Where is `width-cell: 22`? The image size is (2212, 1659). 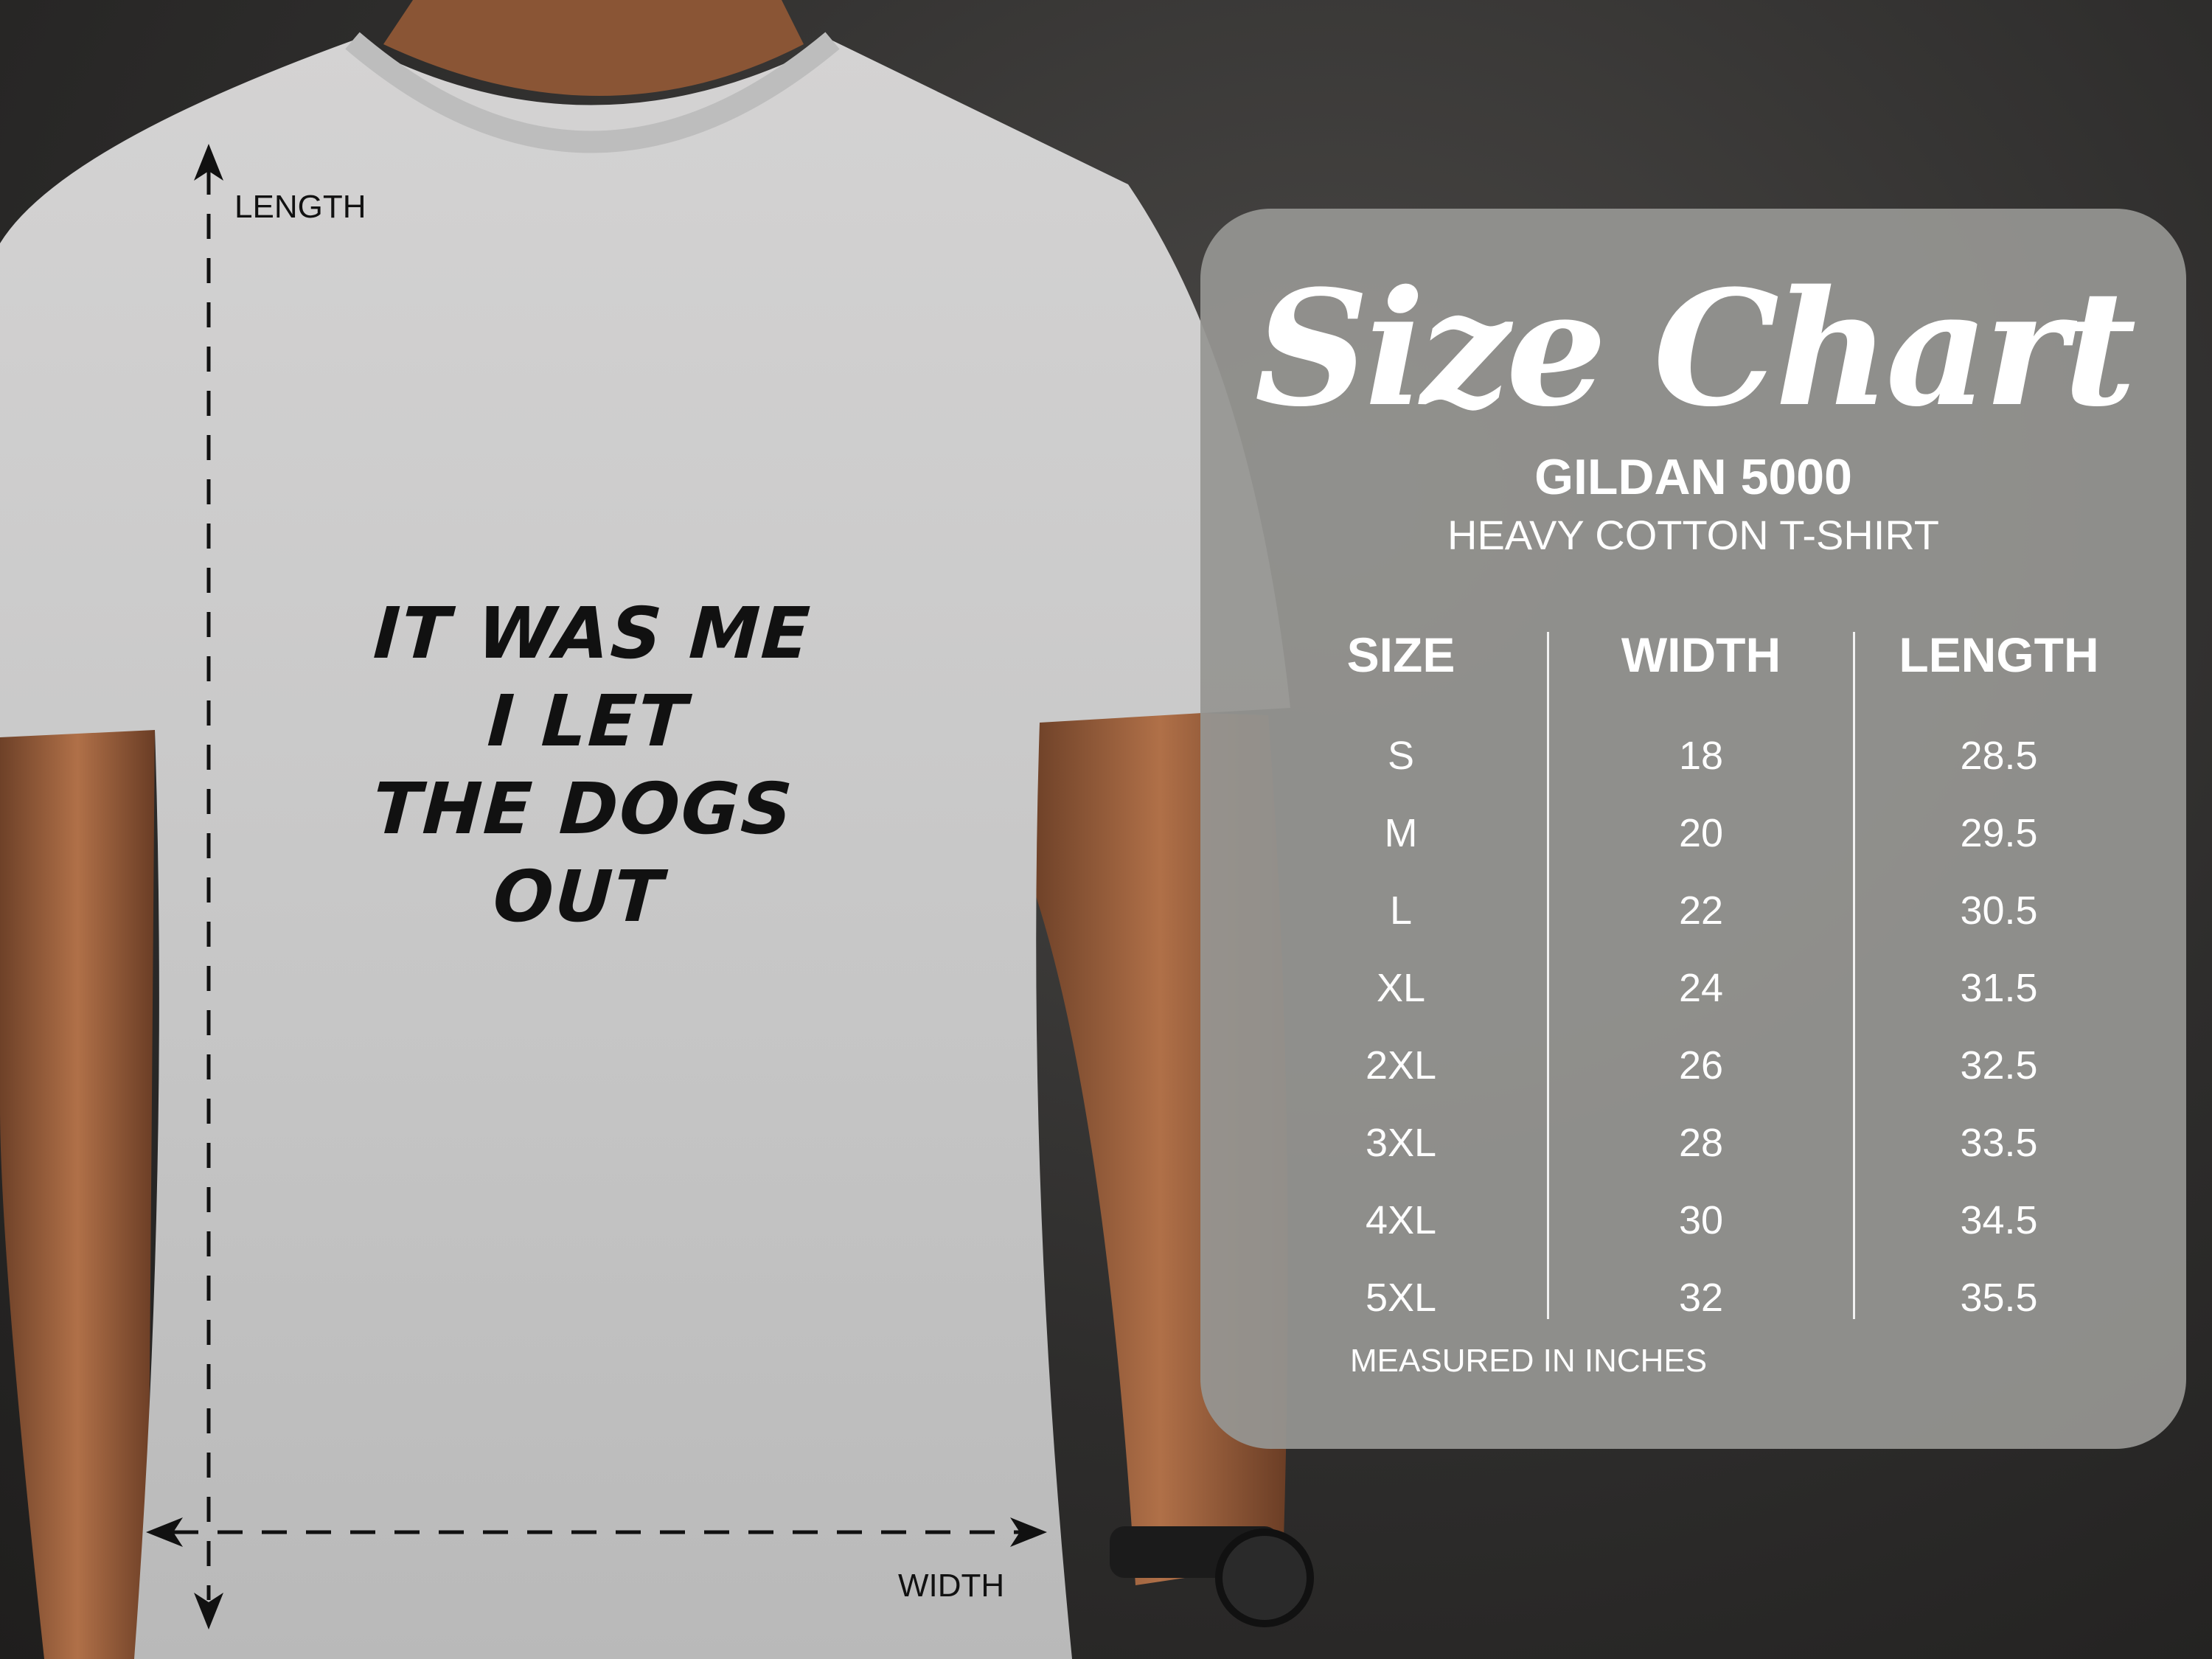
width-cell: 22 is located at coordinates (1701, 910).